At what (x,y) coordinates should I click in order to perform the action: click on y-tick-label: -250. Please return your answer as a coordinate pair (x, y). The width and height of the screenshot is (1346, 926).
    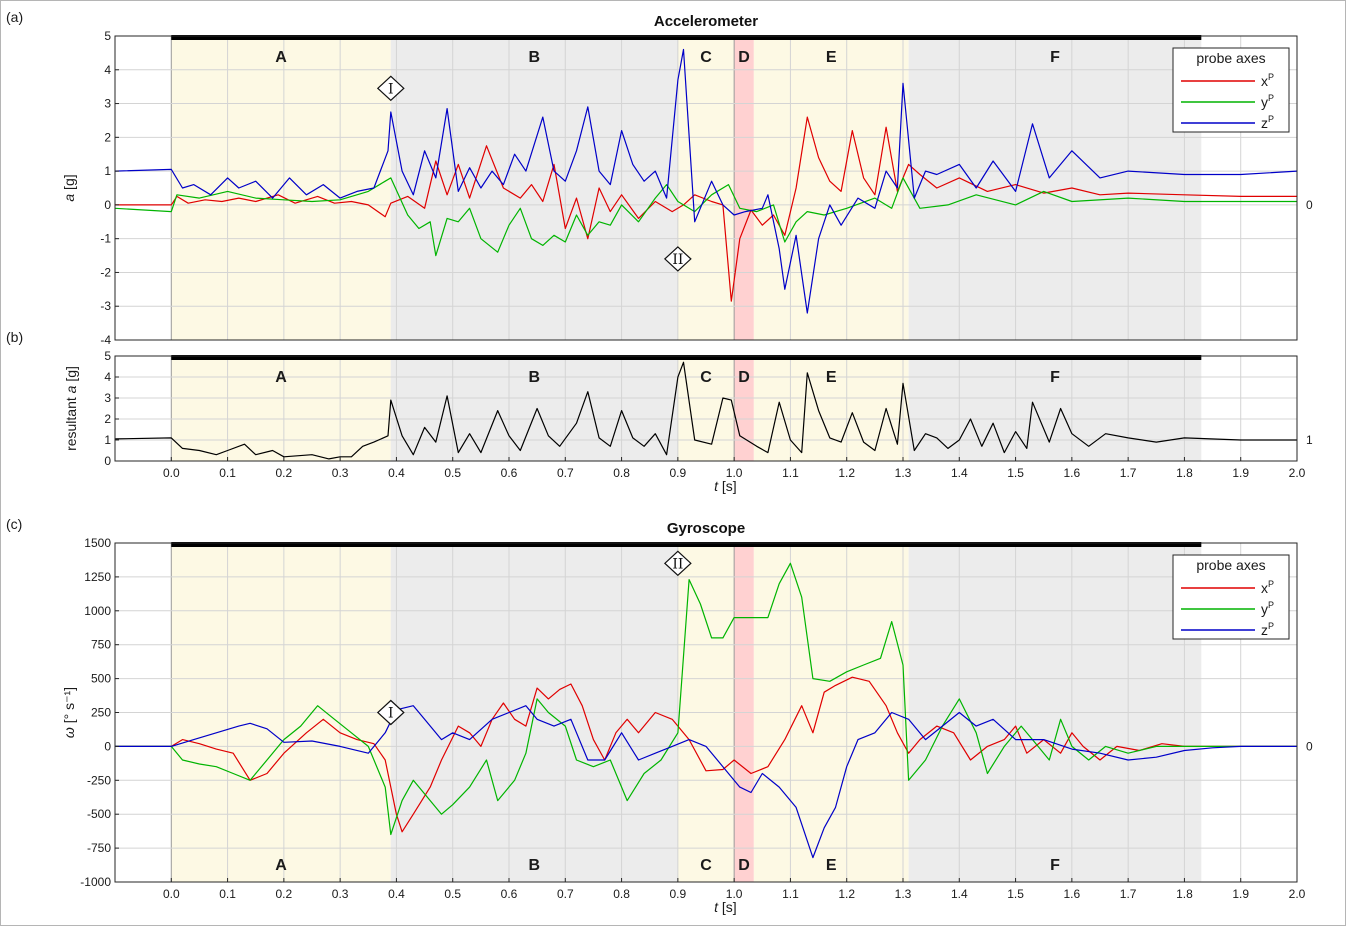
    Looking at the image, I should click on (99, 780).